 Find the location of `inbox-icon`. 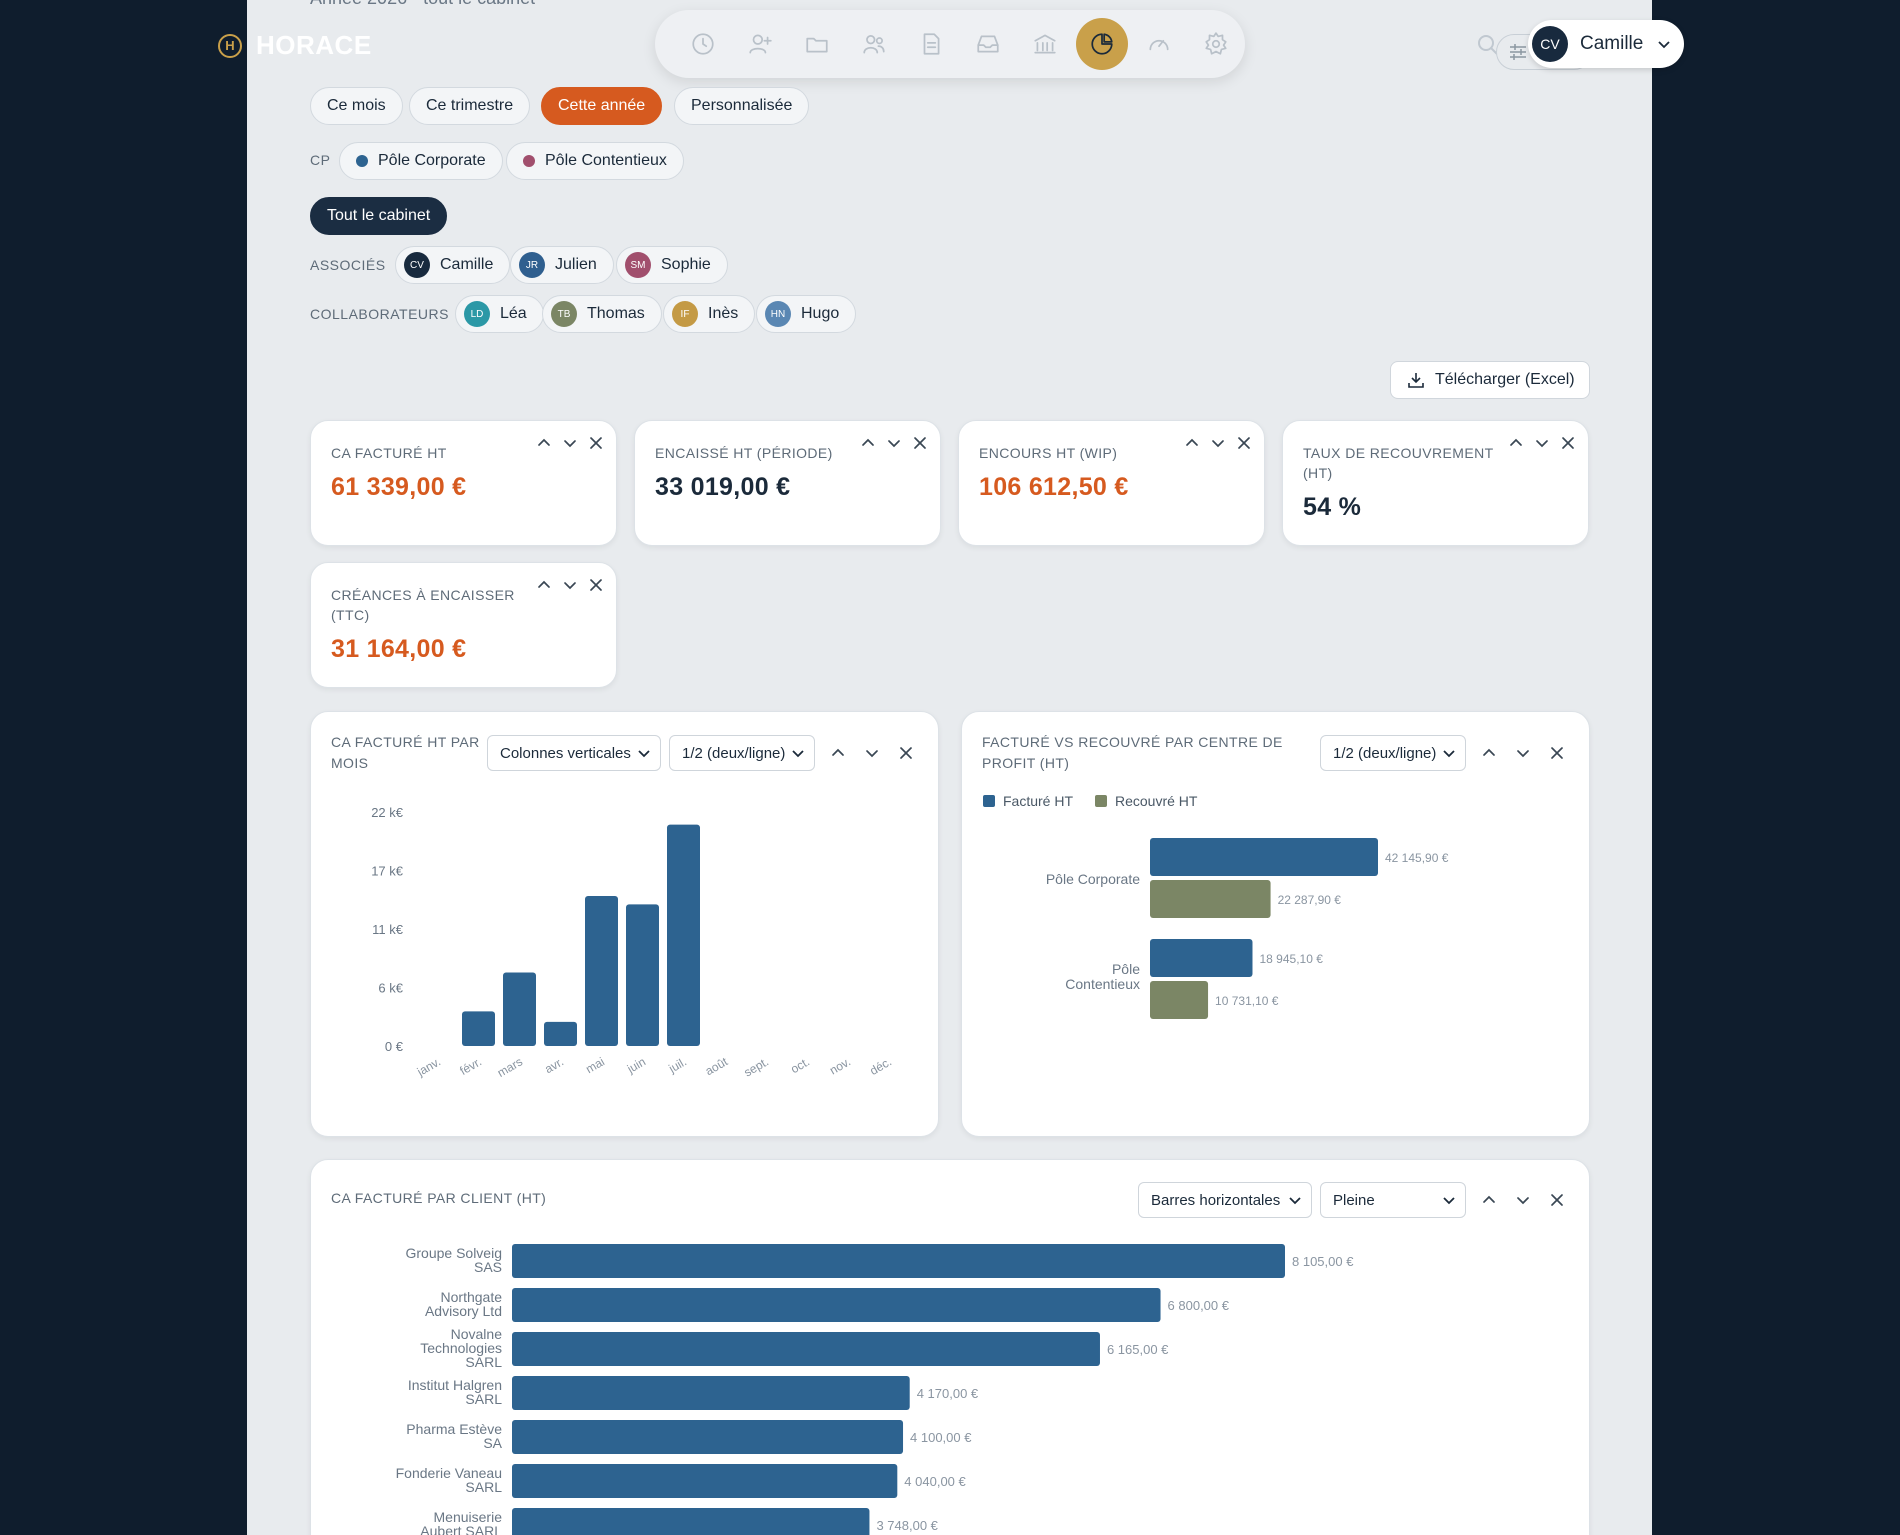

inbox-icon is located at coordinates (988, 44).